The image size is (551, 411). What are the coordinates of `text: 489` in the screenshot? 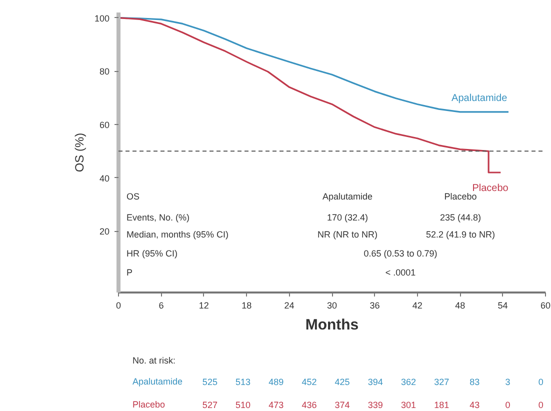 It's located at (276, 382).